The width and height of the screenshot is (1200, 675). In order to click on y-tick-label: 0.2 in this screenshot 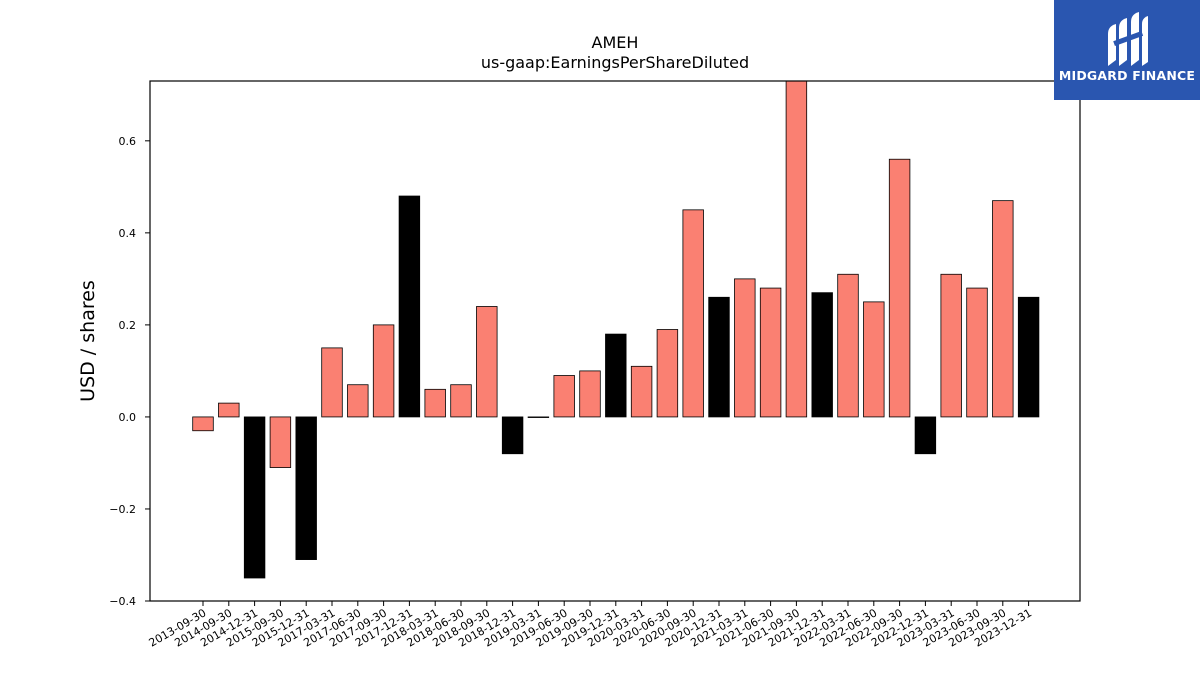, I will do `click(128, 325)`.